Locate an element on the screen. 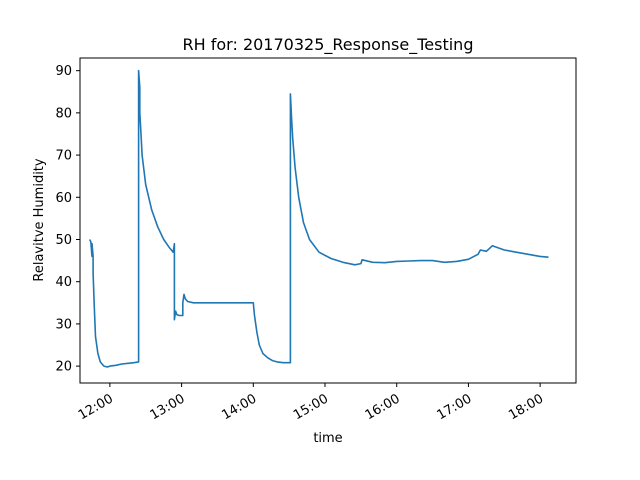 The width and height of the screenshot is (640, 480). x-tick-label: 14:00 is located at coordinates (239, 407).